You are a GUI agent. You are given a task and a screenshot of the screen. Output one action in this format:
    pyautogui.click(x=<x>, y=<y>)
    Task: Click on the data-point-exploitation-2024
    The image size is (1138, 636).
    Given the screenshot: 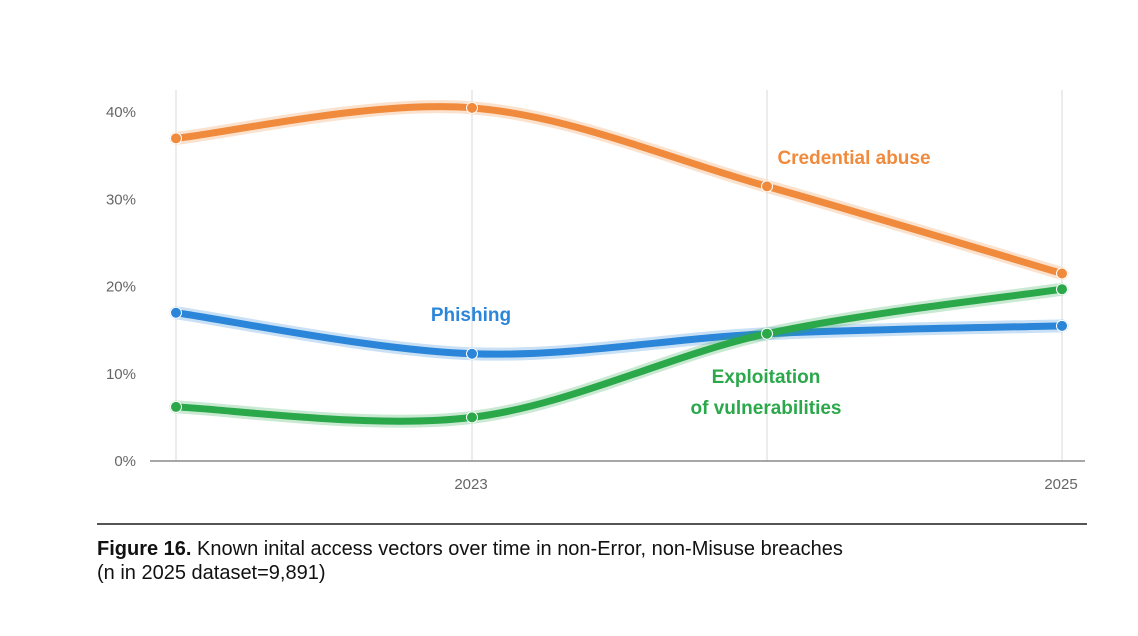 What is the action you would take?
    pyautogui.click(x=767, y=333)
    